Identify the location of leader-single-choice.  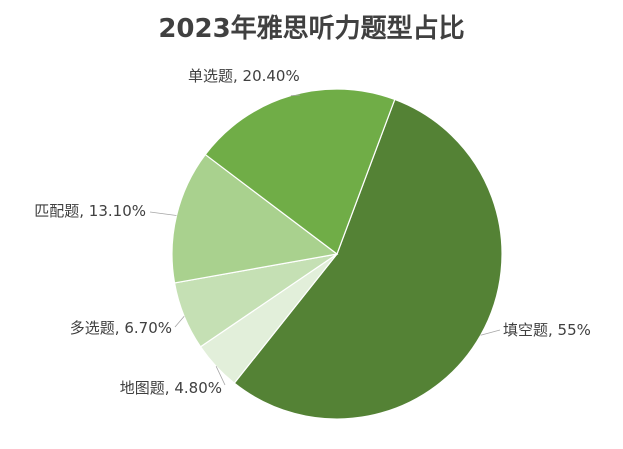
(295, 95).